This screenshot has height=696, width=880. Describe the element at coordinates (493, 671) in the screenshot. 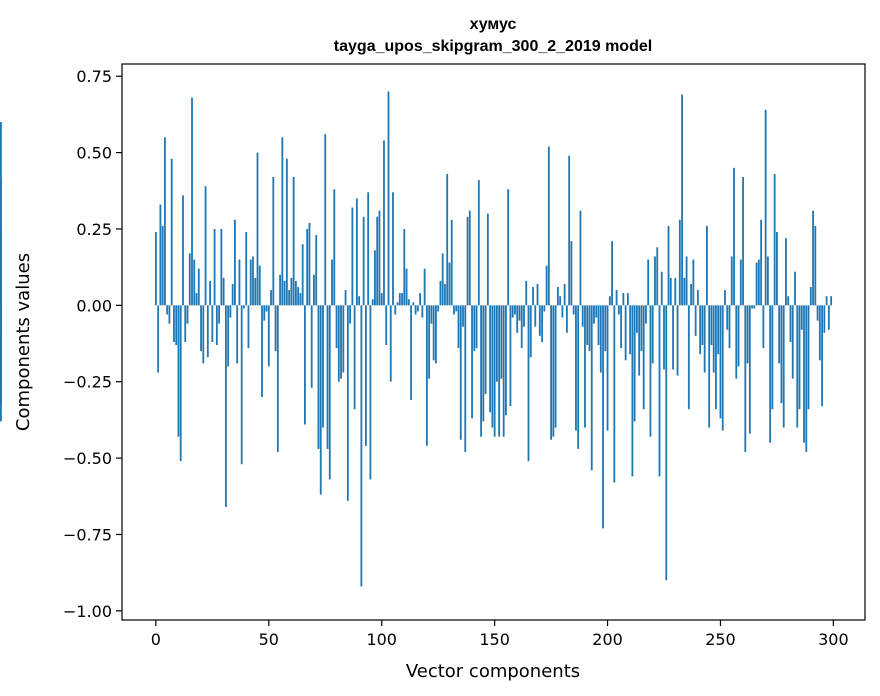

I see `x-axis-label: Vector components` at that location.